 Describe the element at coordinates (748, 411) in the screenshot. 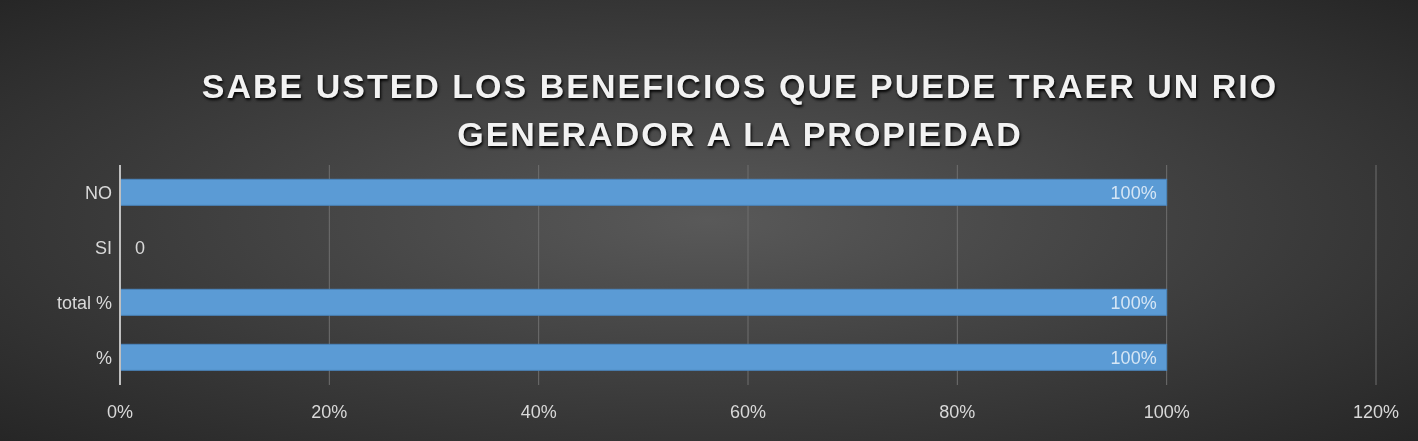

I see `x-tick-label: 60%` at that location.